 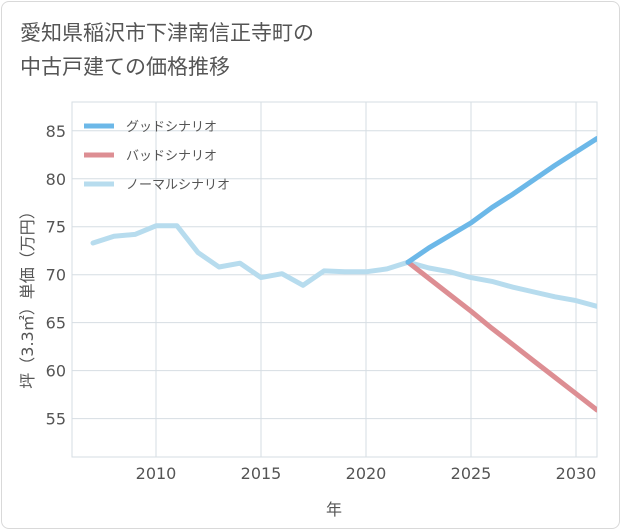 What do you see at coordinates (125, 67) in the screenshot?
I see `title-line-2: 中古戸建ての価格推移` at bounding box center [125, 67].